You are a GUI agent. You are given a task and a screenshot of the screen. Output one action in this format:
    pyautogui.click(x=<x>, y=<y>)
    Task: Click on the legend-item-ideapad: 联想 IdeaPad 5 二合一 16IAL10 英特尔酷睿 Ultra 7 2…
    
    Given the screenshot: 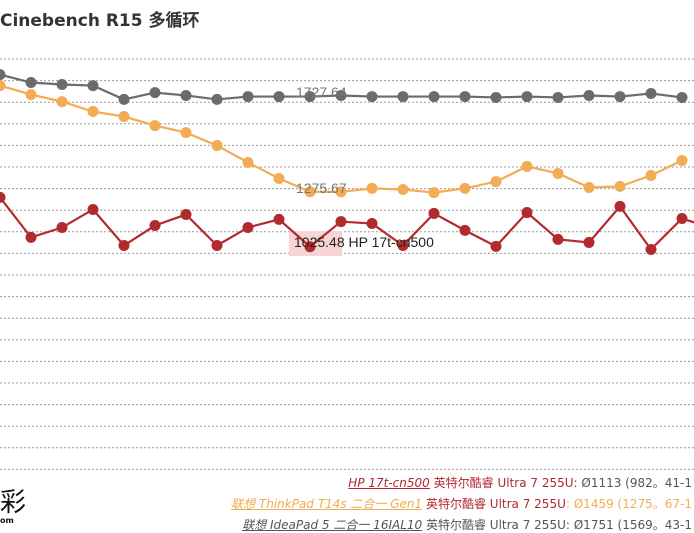 What is the action you would take?
    pyautogui.click(x=467, y=524)
    